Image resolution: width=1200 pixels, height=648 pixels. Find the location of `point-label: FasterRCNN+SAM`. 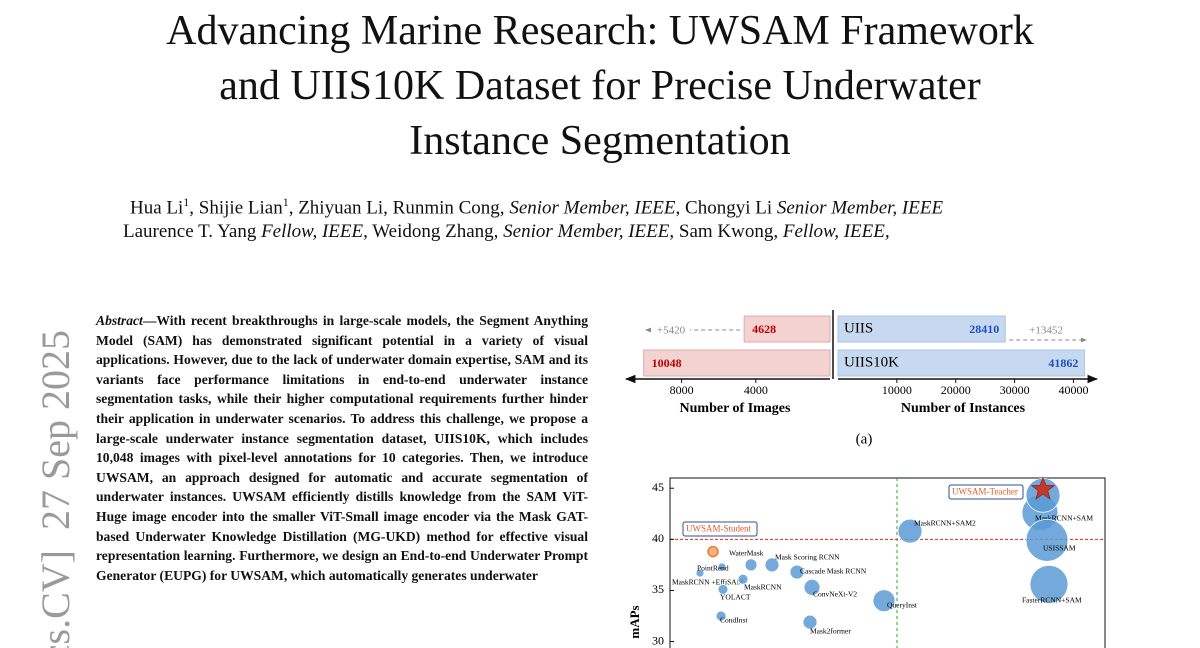

point-label: FasterRCNN+SAM is located at coordinates (1052, 600).